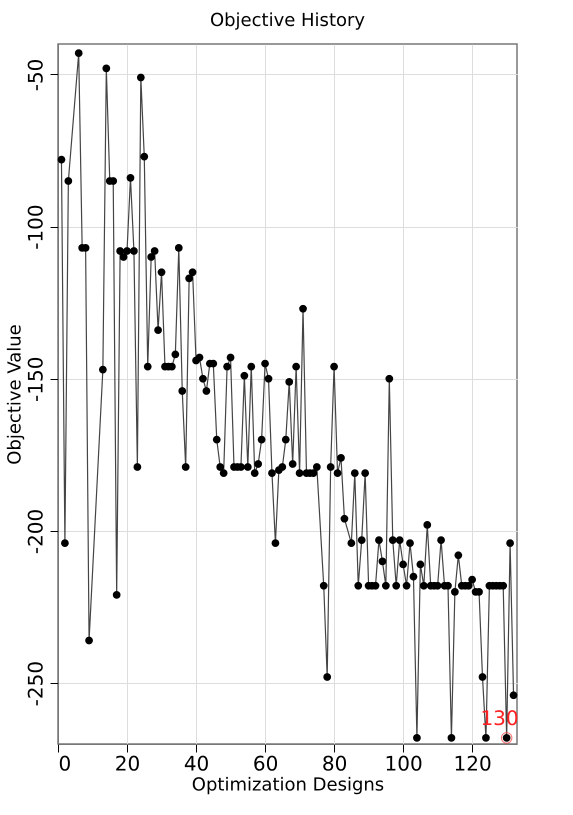 The width and height of the screenshot is (573, 815). I want to click on y-tick-label: -50, so click(36, 75).